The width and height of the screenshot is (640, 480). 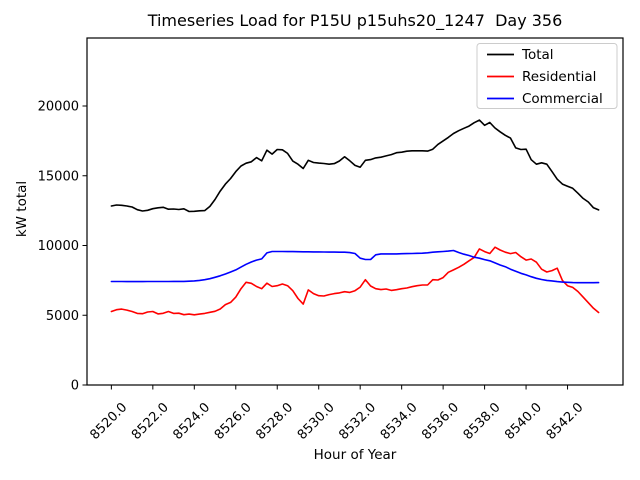 I want to click on y-tick-label: 5000, so click(x=62, y=316).